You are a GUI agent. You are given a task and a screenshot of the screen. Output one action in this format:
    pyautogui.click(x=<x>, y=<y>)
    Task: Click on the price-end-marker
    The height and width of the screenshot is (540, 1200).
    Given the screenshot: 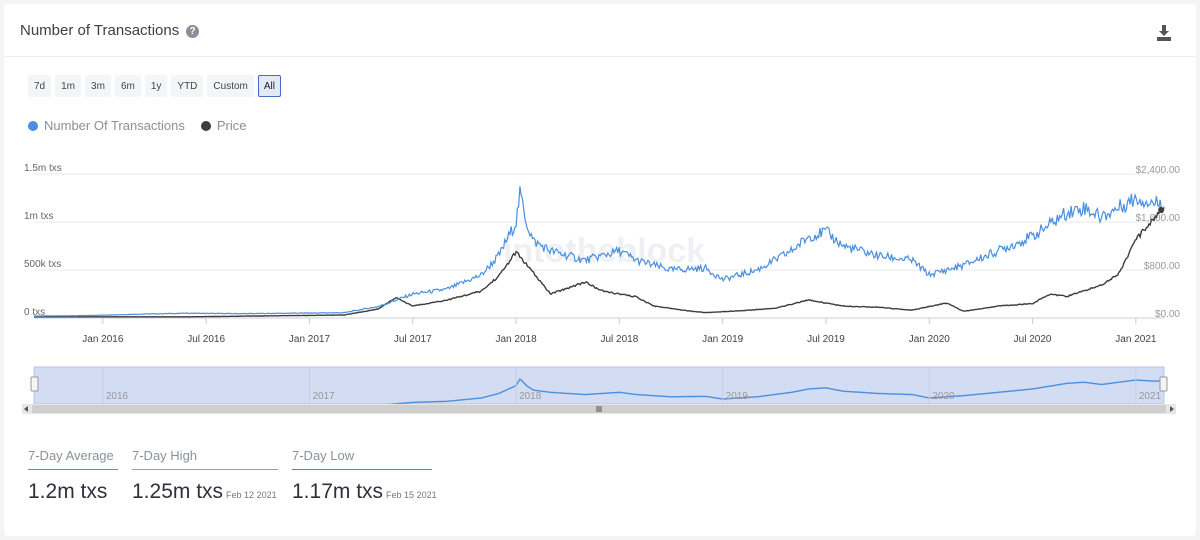 What is the action you would take?
    pyautogui.click(x=1161, y=210)
    